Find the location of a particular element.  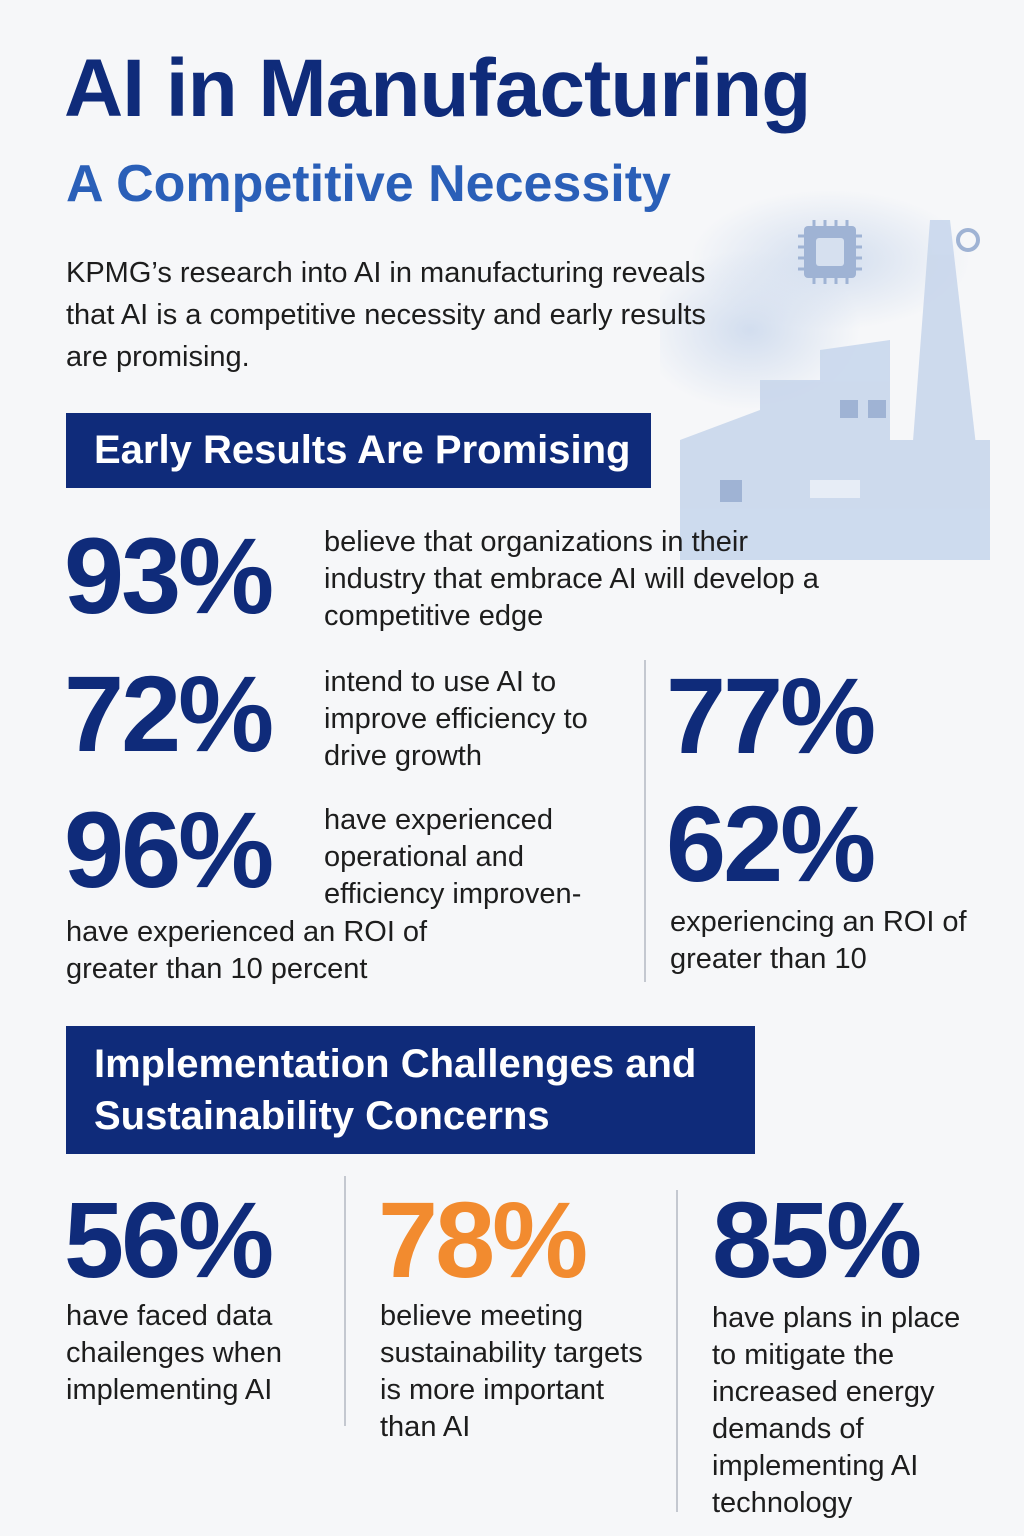

stat-description: experiencing an ROI of greater than 10 is located at coordinates (818, 940).